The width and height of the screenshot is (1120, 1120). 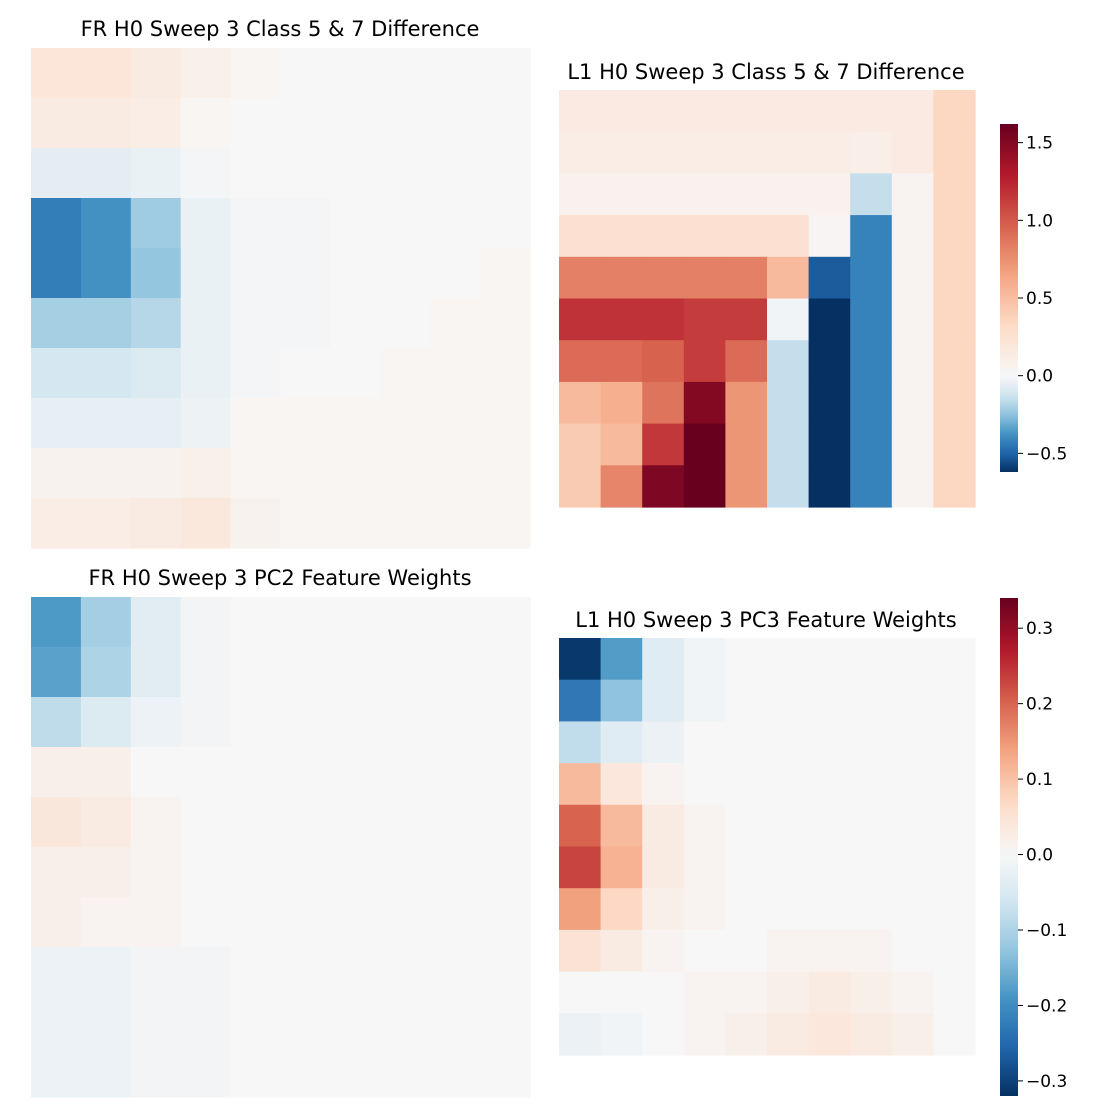 I want to click on heatmap-cell-r8-c1, so click(x=106, y=1022).